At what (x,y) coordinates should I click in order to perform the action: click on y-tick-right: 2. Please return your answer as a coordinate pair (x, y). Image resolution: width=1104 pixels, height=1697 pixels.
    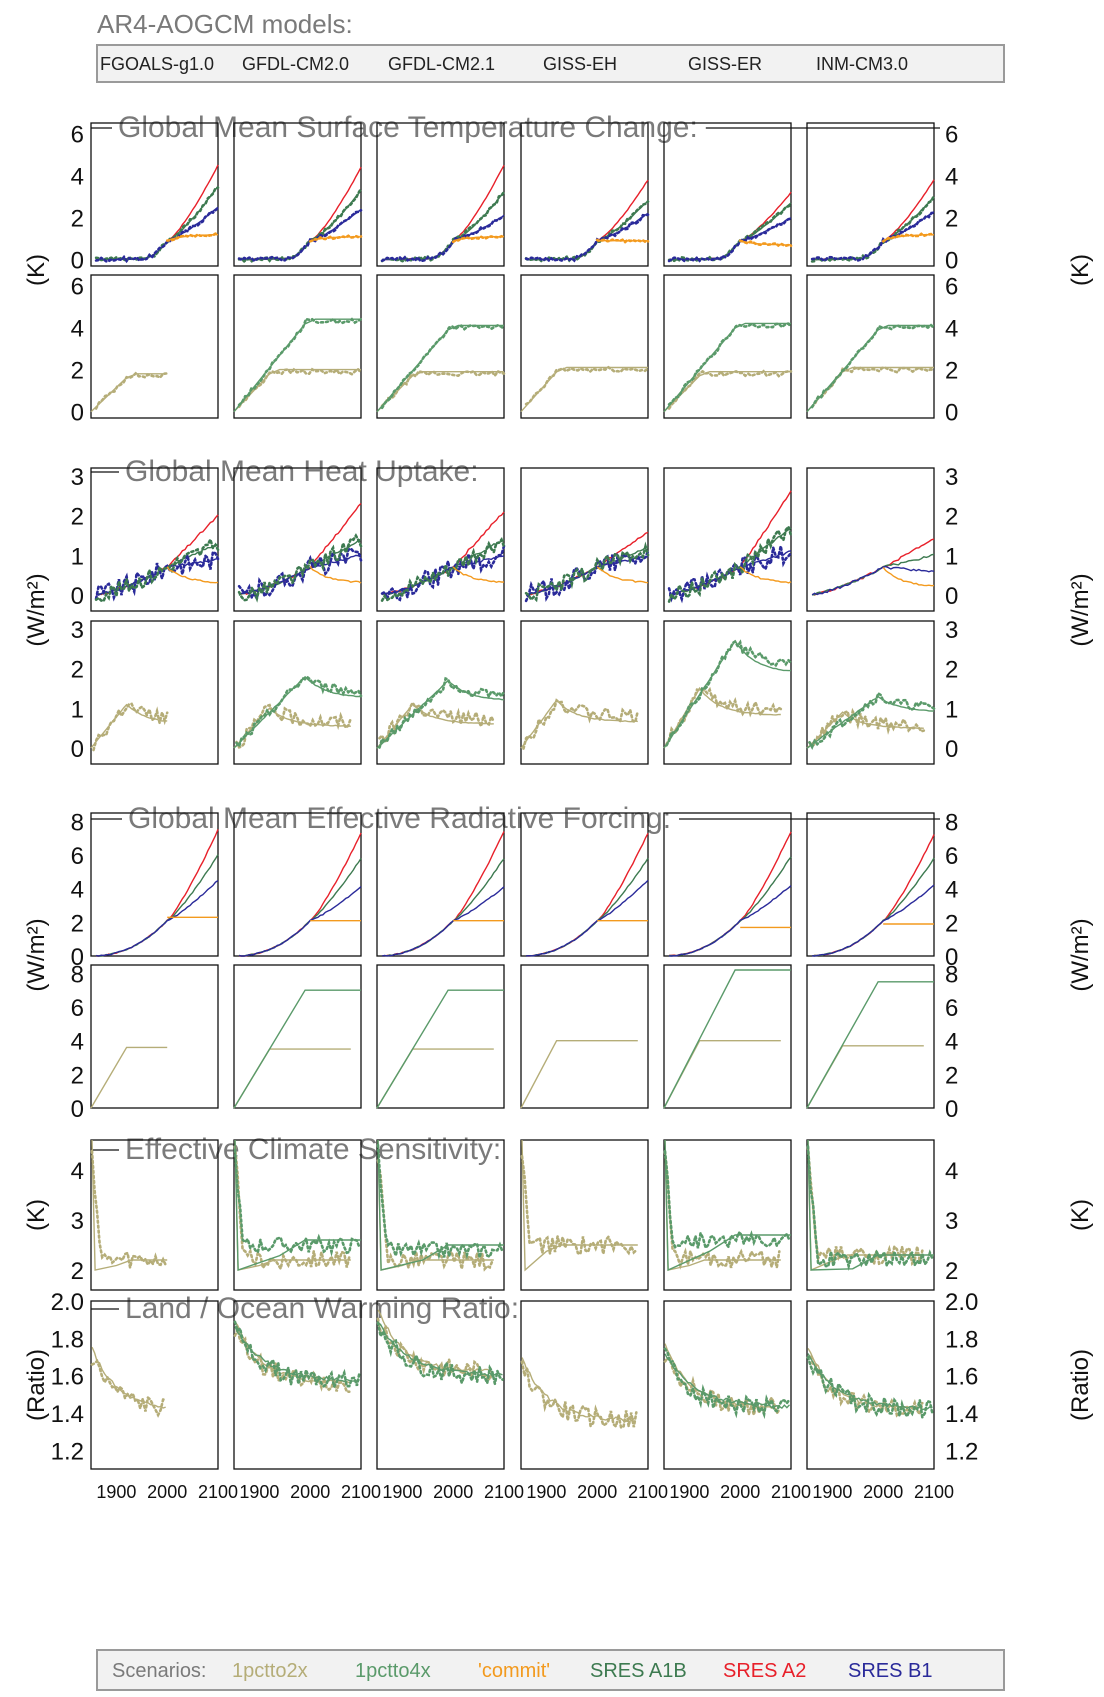
    Looking at the image, I should click on (951, 219).